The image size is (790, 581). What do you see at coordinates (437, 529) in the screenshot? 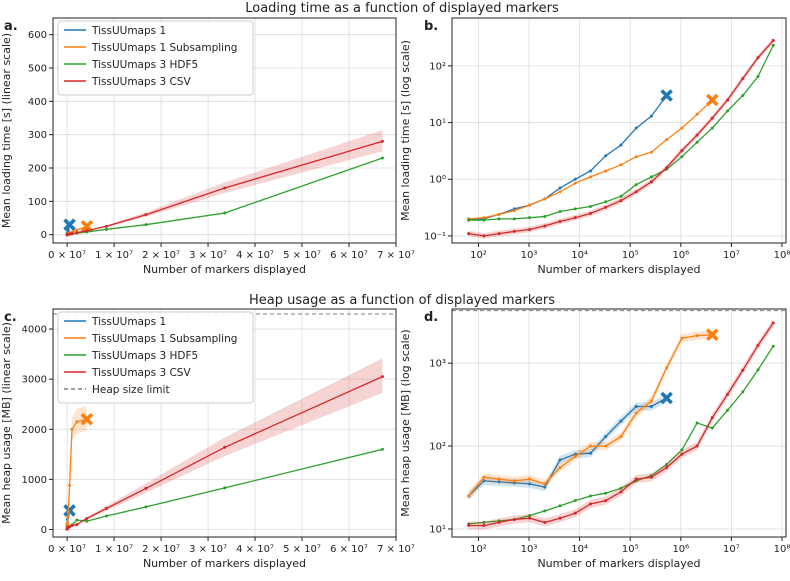
I see `y-tick-label: 10¹` at bounding box center [437, 529].